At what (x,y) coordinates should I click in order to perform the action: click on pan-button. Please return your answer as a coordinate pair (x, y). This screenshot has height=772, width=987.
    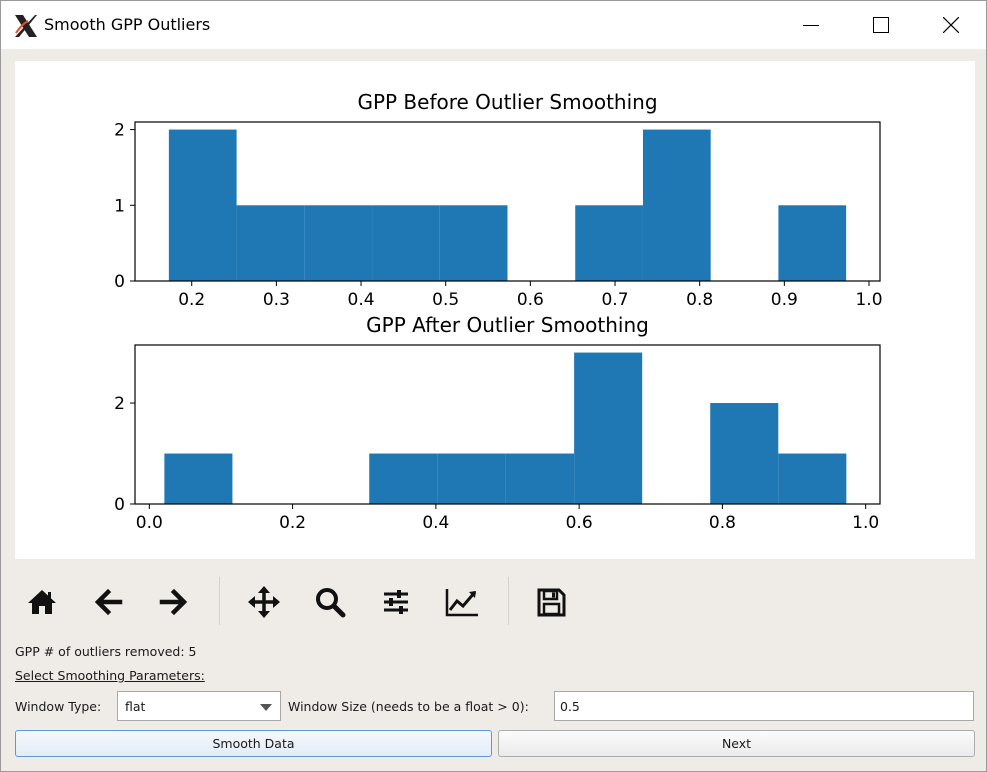
    Looking at the image, I should click on (264, 602).